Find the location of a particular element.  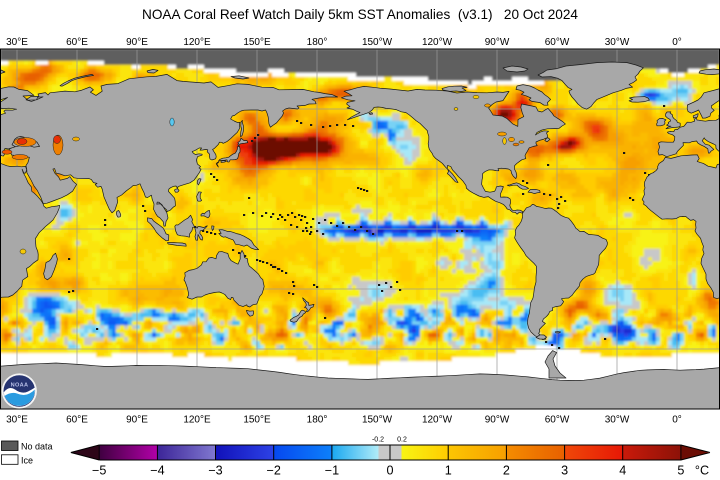

svg-text: °C is located at coordinates (702, 471).